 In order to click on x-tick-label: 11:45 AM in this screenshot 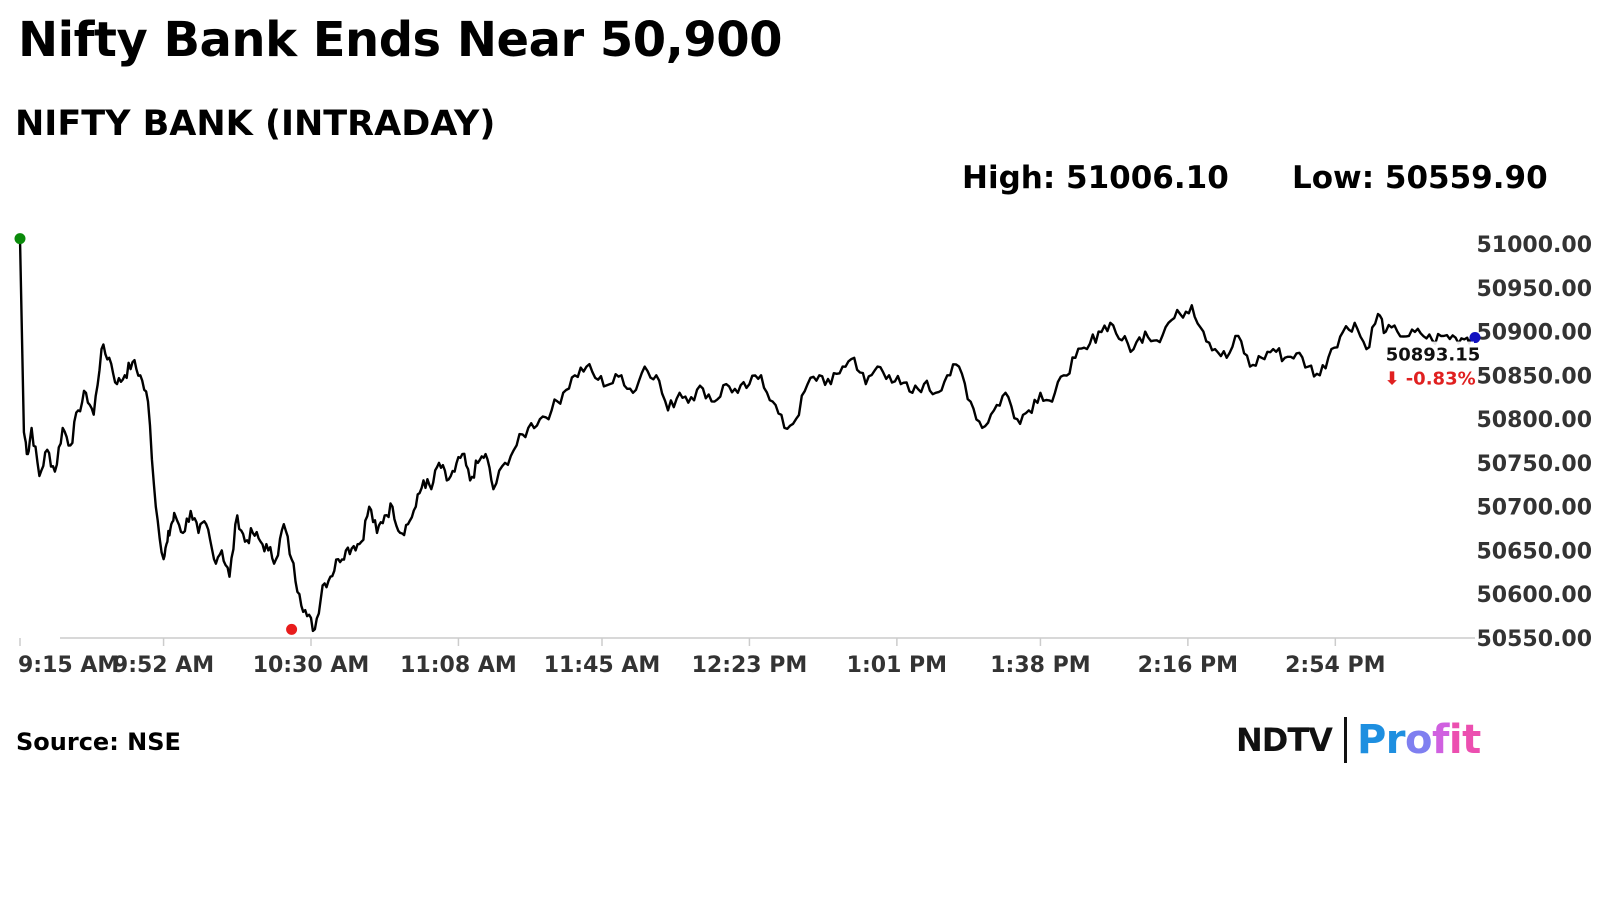, I will do `click(602, 665)`.